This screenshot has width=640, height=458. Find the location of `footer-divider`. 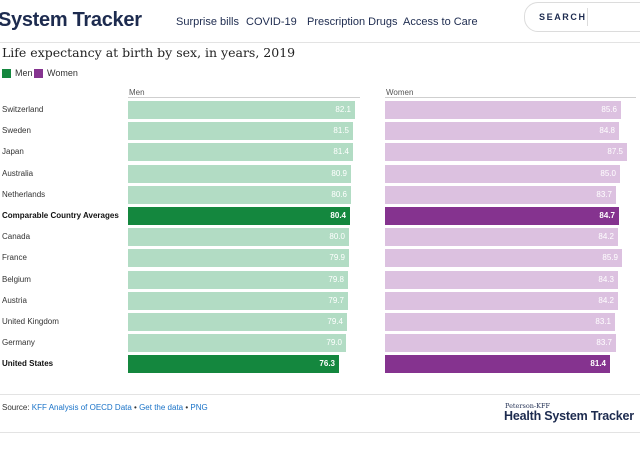

footer-divider is located at coordinates (320, 394).